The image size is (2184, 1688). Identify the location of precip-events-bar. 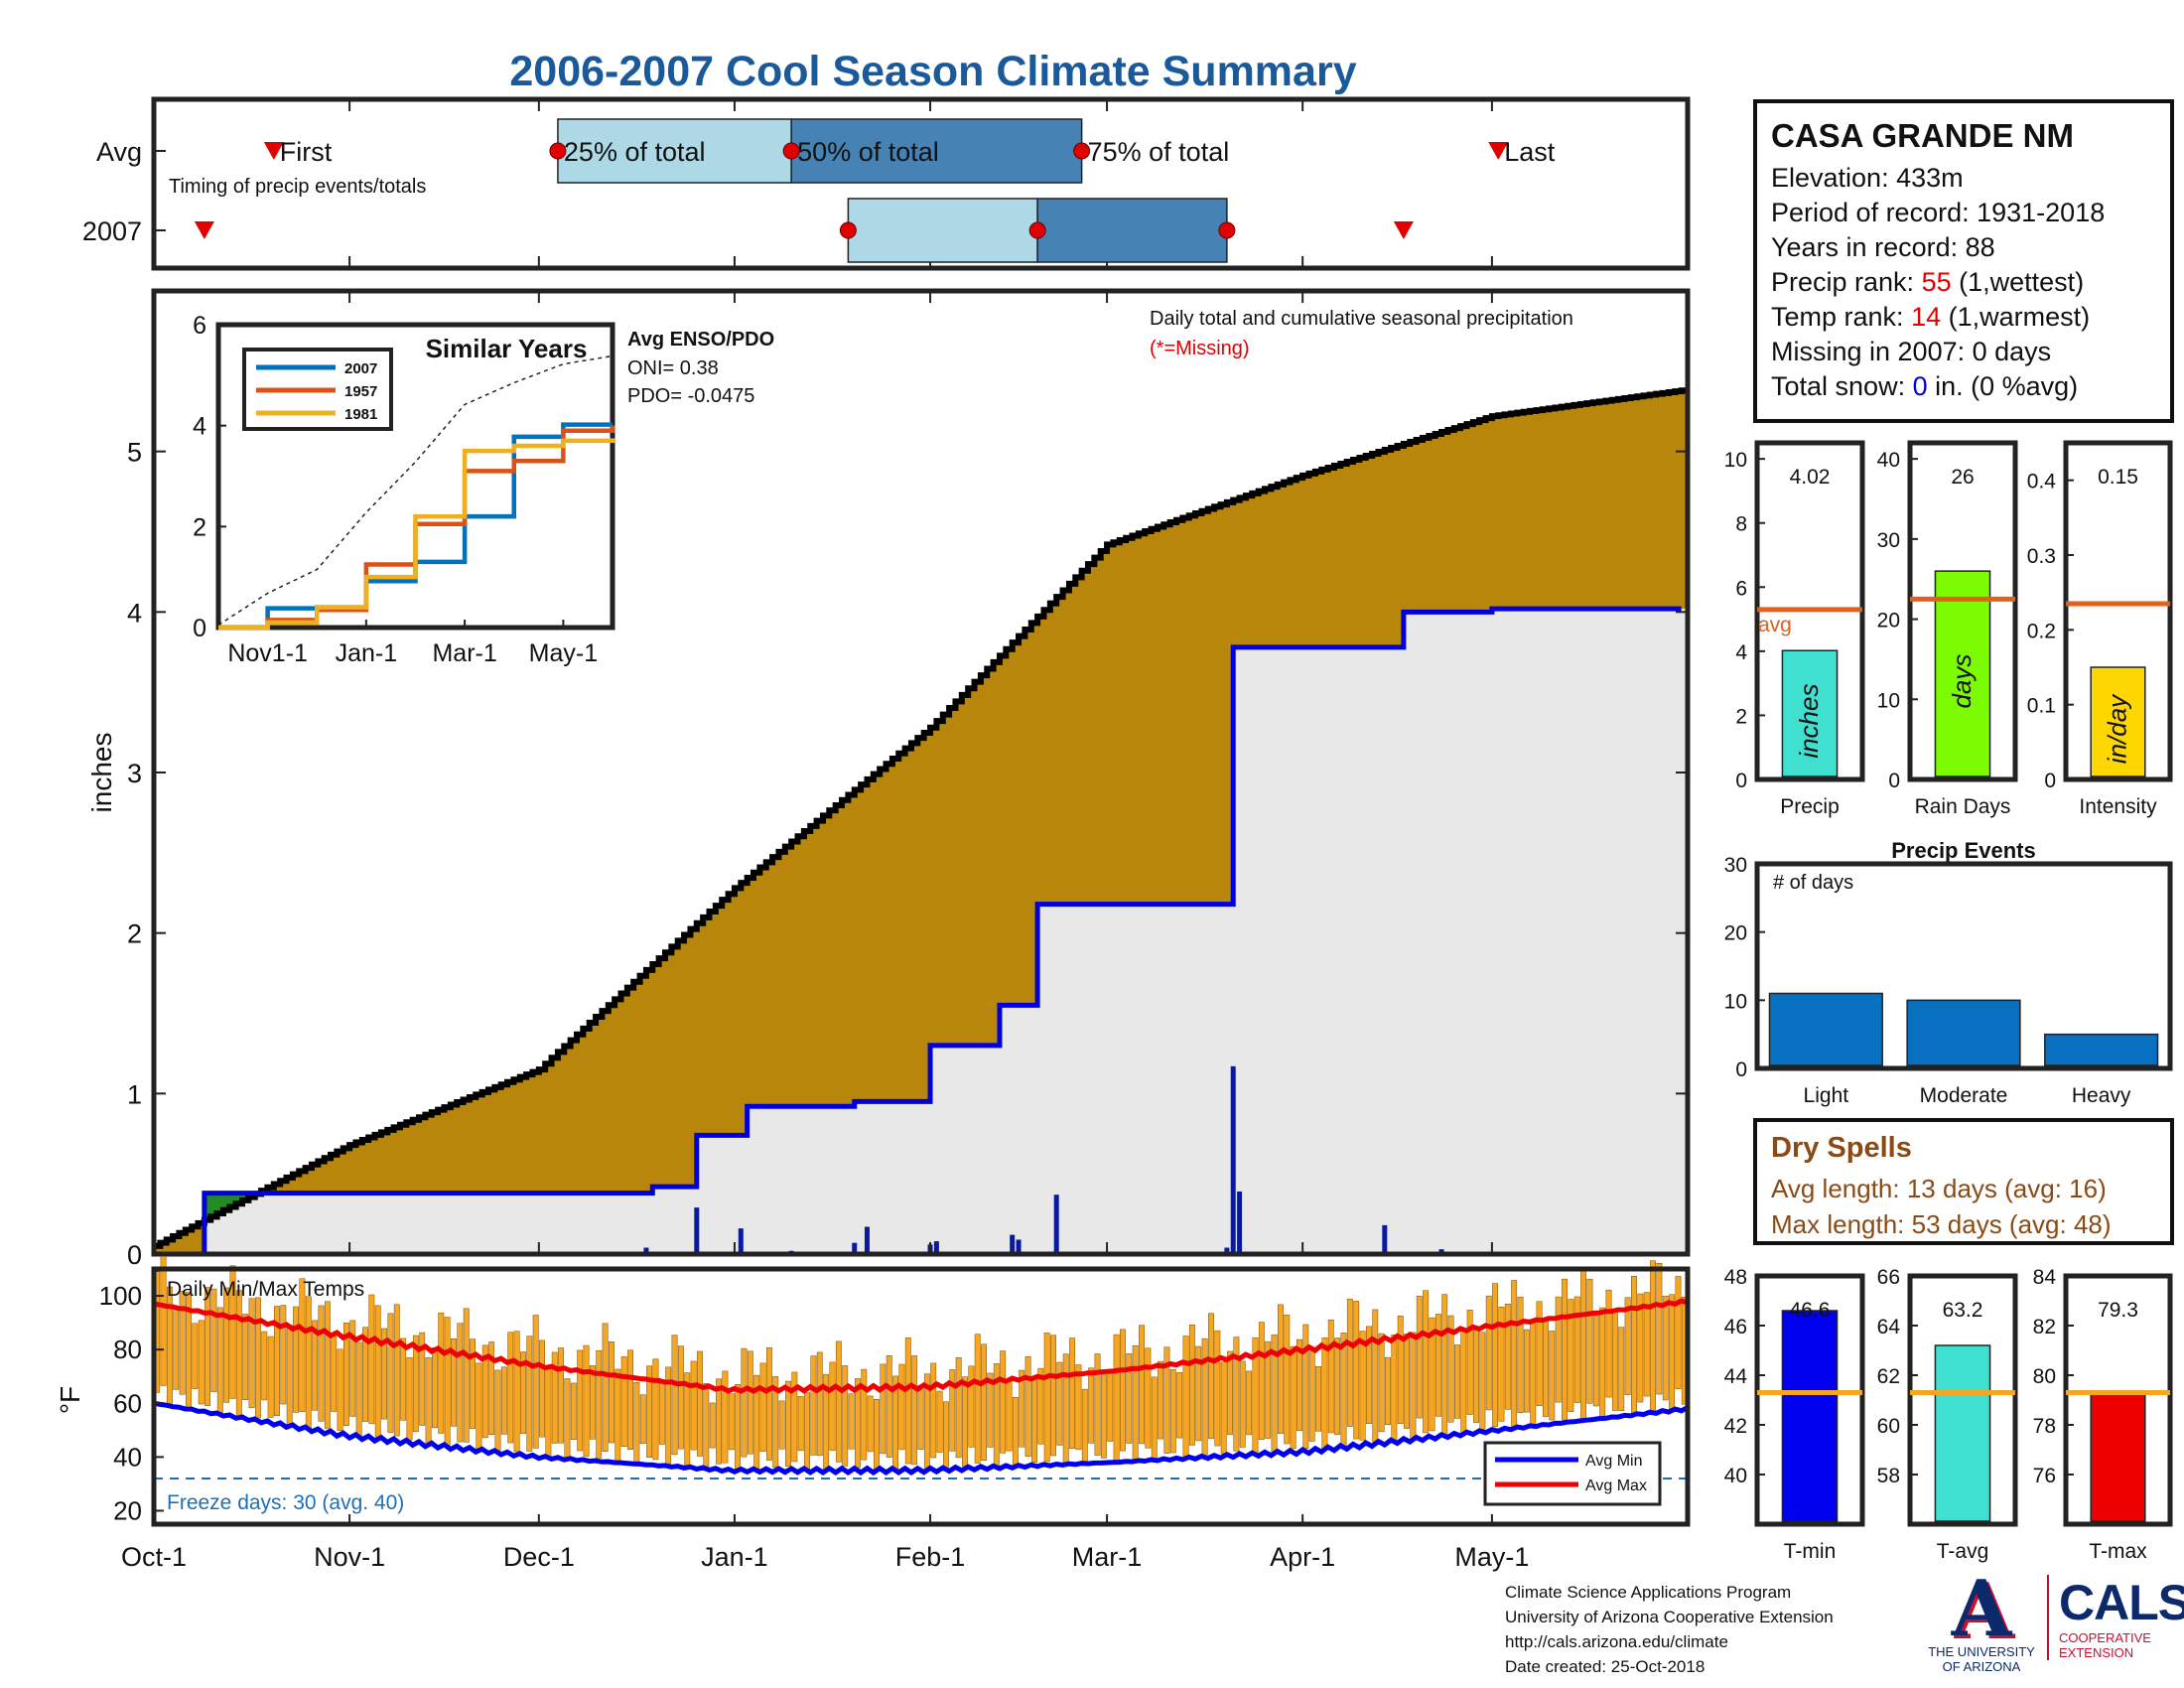
(1963, 1032).